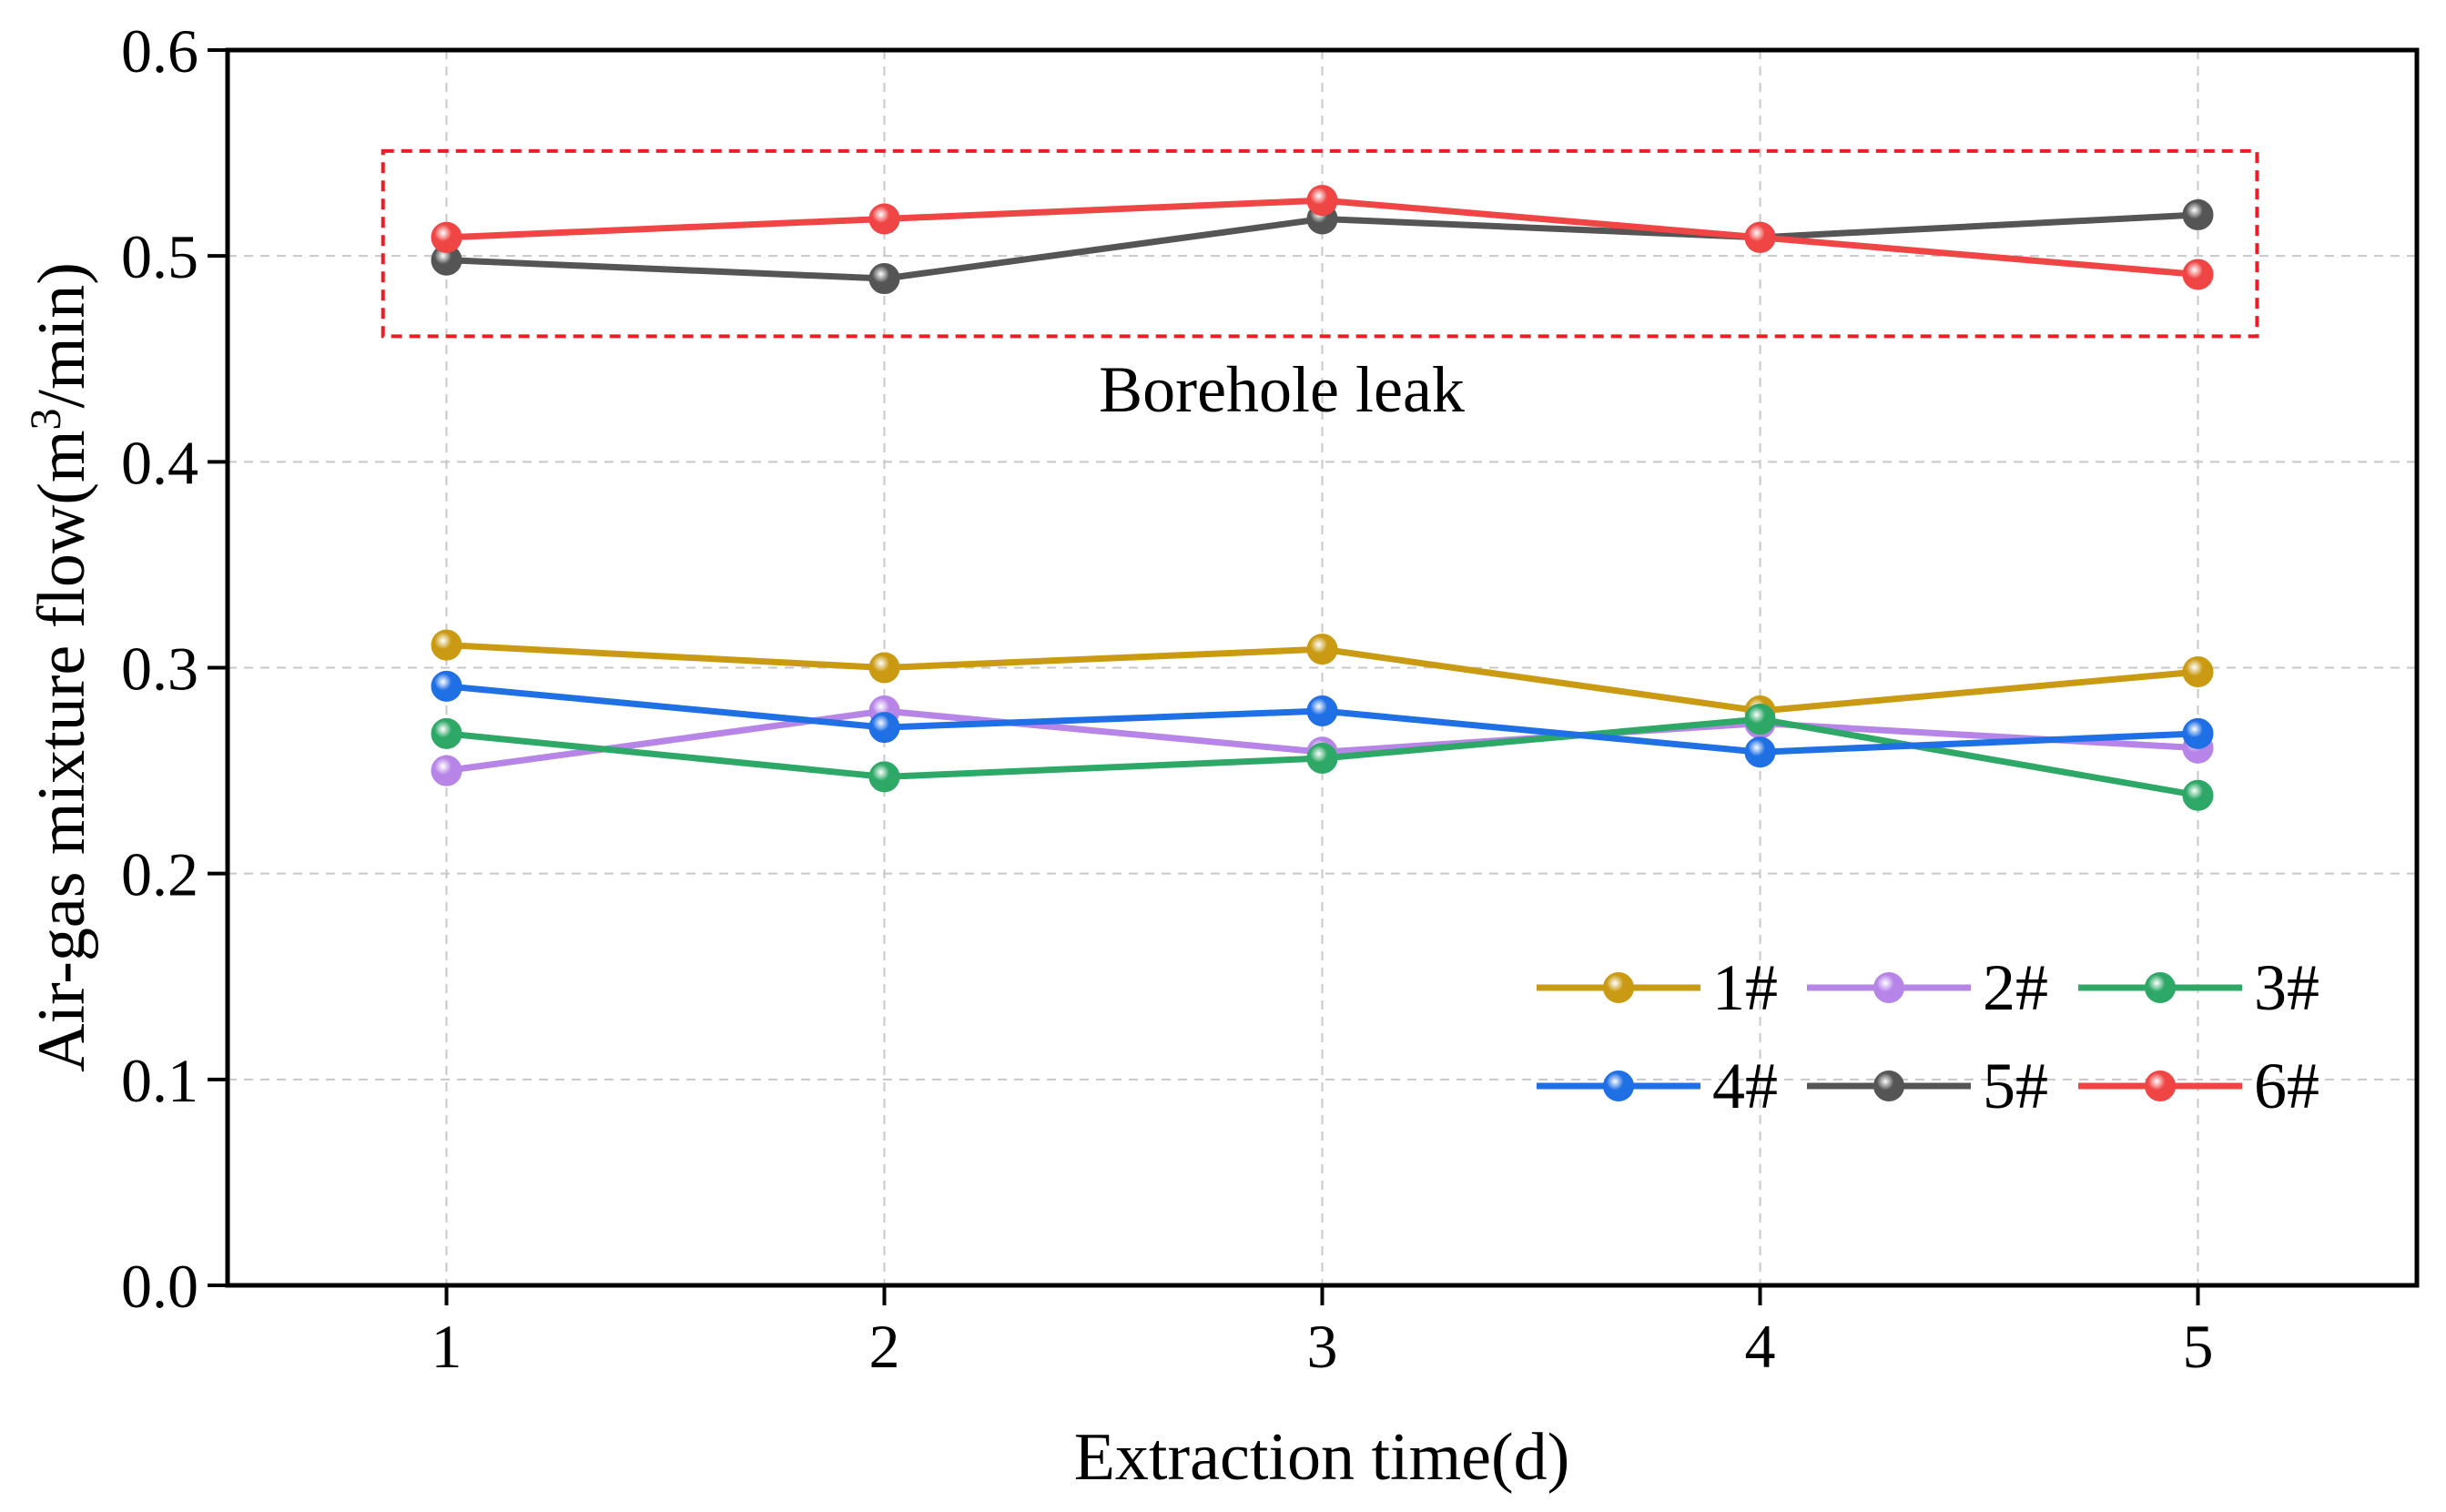  Describe the element at coordinates (2198, 987) in the screenshot. I see `legend-item: 3#` at that location.